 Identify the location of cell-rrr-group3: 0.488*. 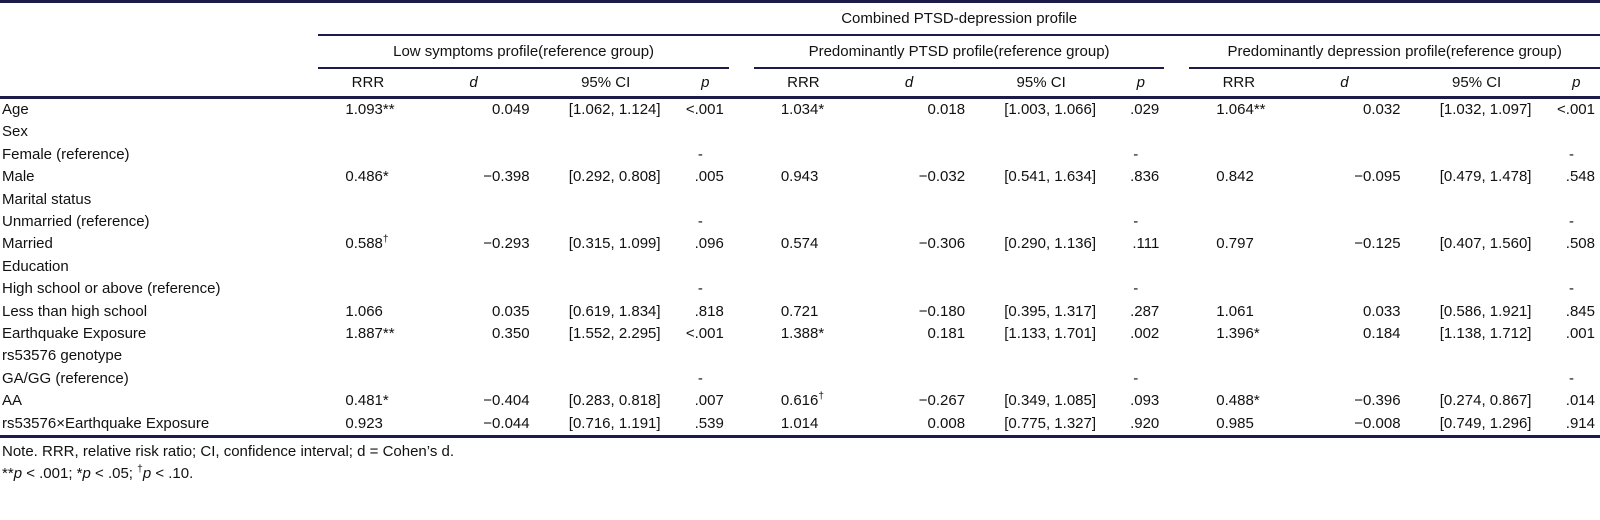
(1238, 401).